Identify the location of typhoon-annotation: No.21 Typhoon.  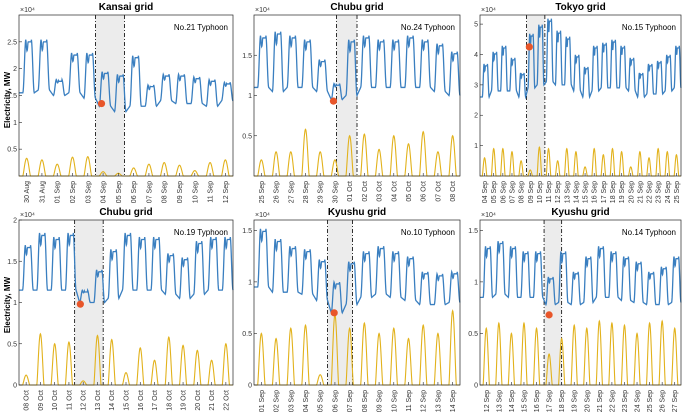
(201, 27).